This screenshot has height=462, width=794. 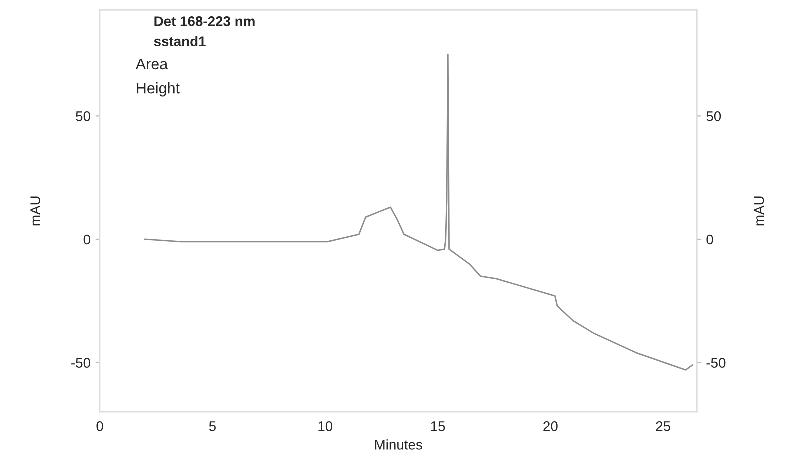 I want to click on chart-title: Det 168-223 nm, so click(x=204, y=21).